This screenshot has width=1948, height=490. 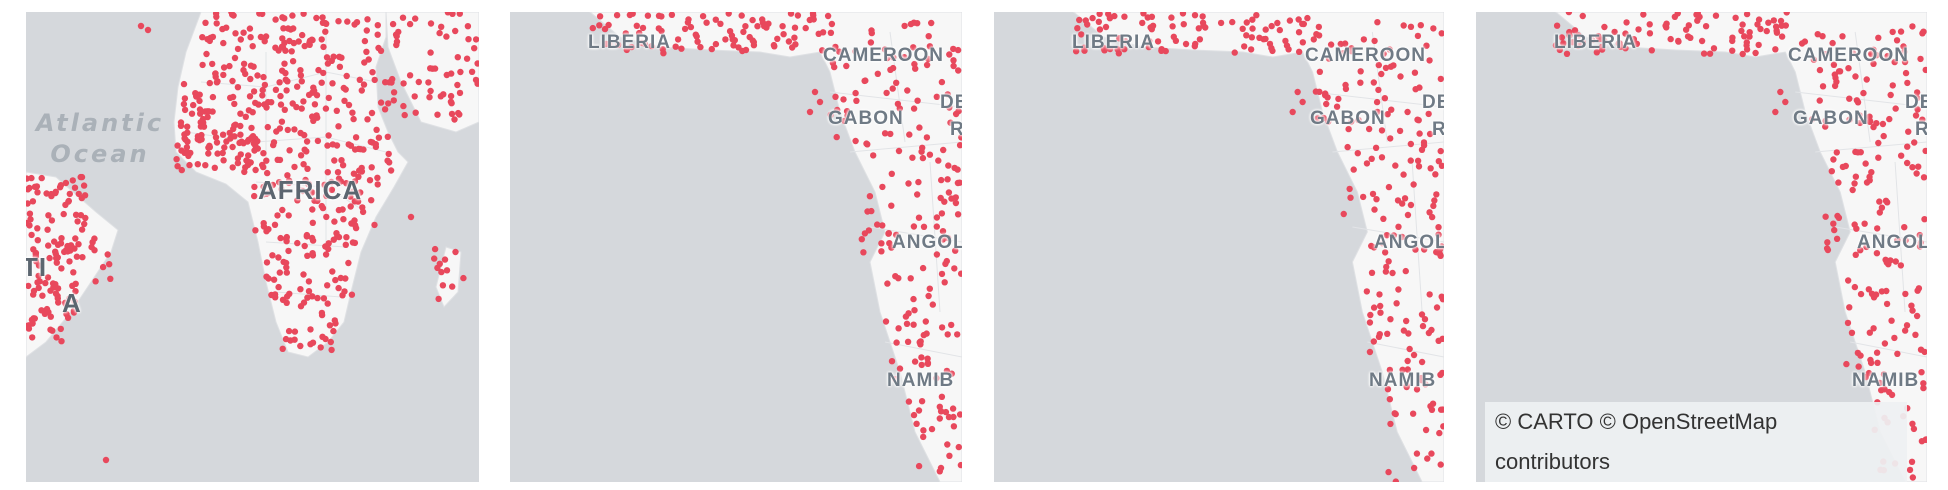 What do you see at coordinates (1831, 118) in the screenshot?
I see `country-label-gabon: GABON` at bounding box center [1831, 118].